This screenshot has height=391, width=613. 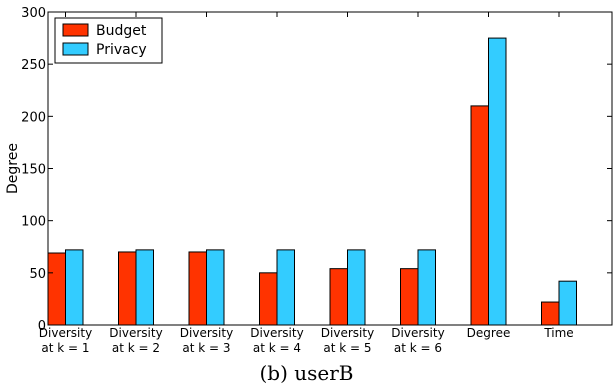 I want to click on y-axis-label: Degree, so click(x=13, y=168).